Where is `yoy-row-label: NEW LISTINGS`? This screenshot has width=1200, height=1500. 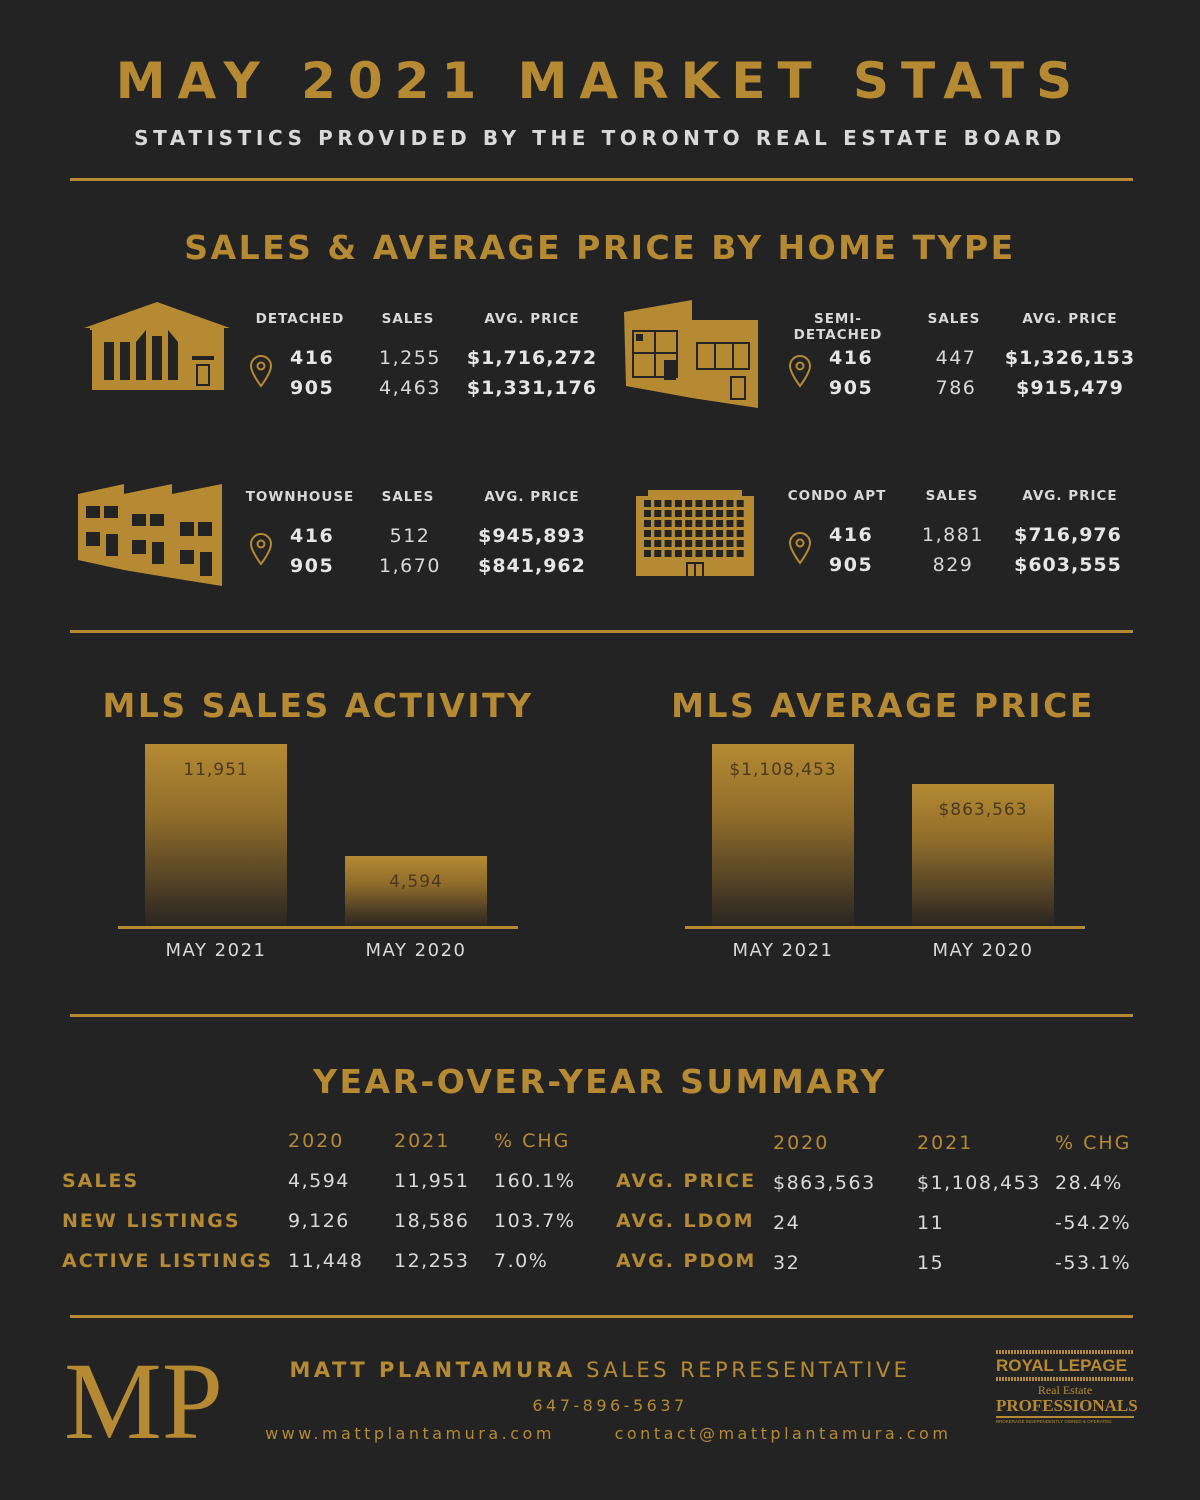
yoy-row-label: NEW LISTINGS is located at coordinates (151, 1221).